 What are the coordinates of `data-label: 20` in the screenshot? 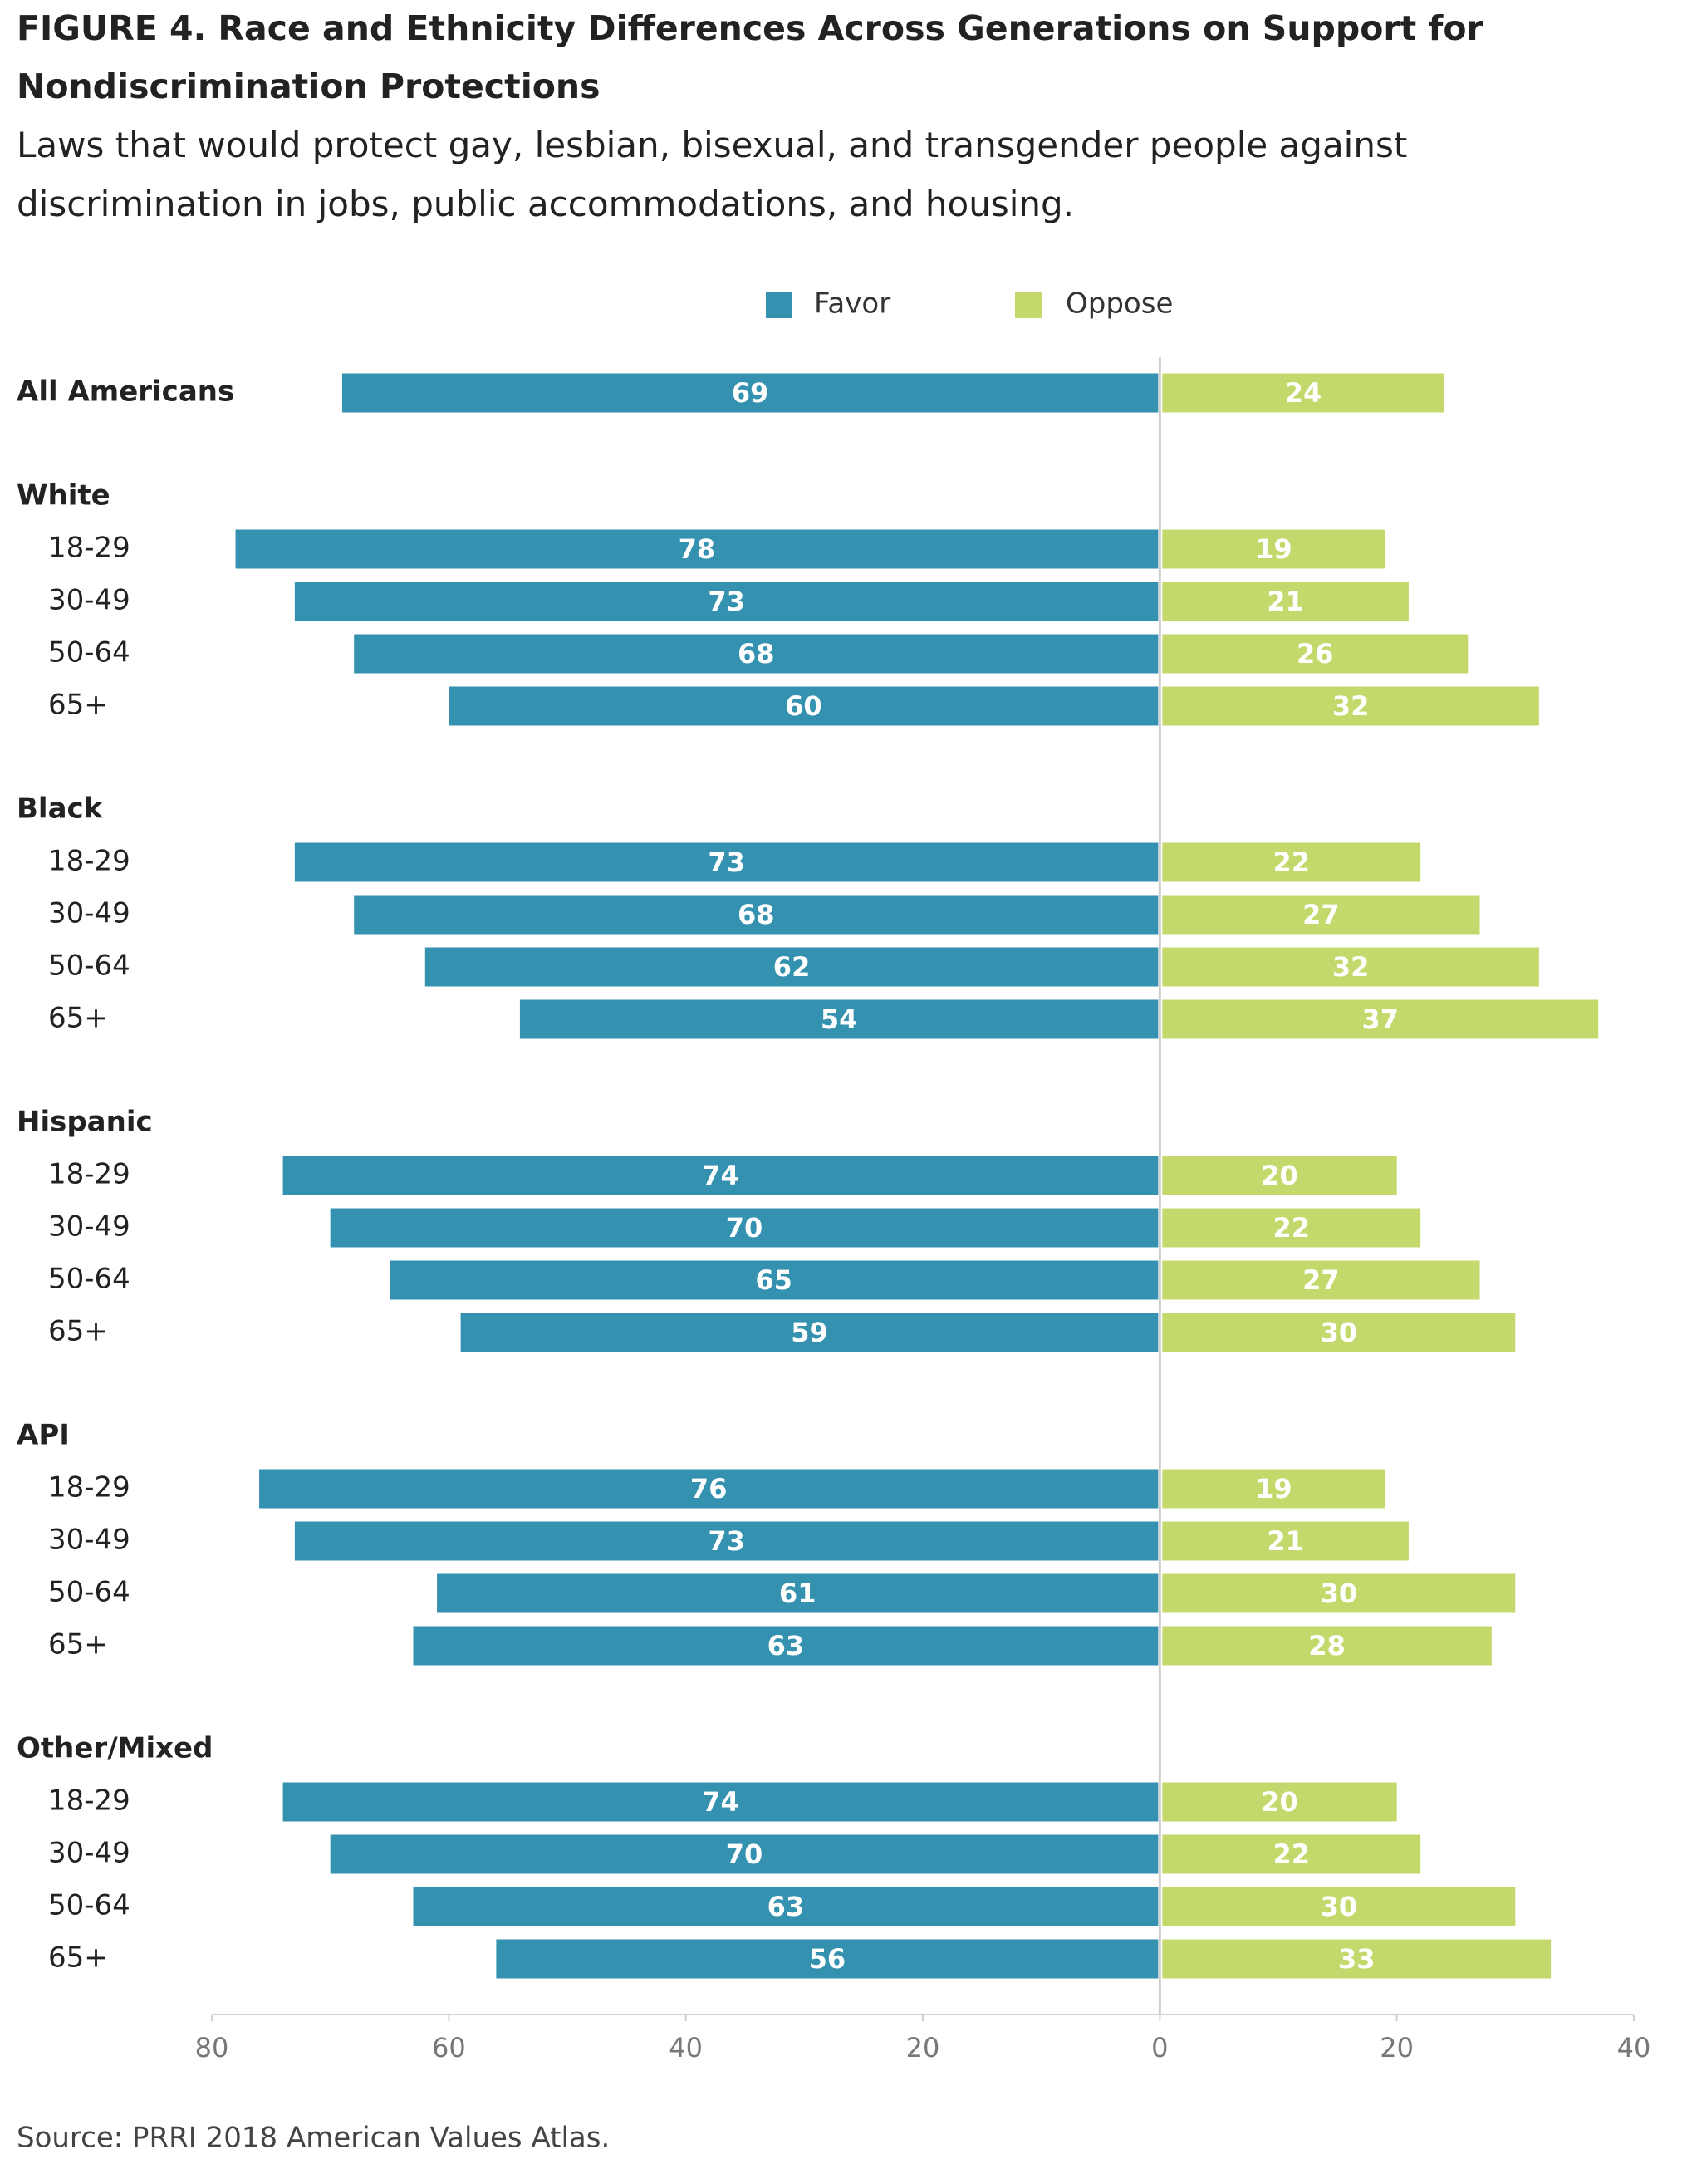 It's located at (1280, 1175).